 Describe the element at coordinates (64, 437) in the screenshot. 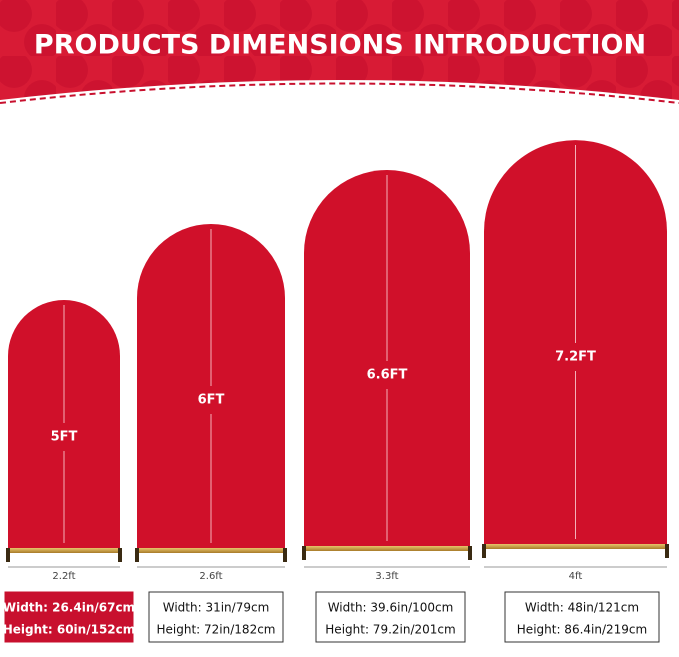

I see `height-label: 5FT` at that location.